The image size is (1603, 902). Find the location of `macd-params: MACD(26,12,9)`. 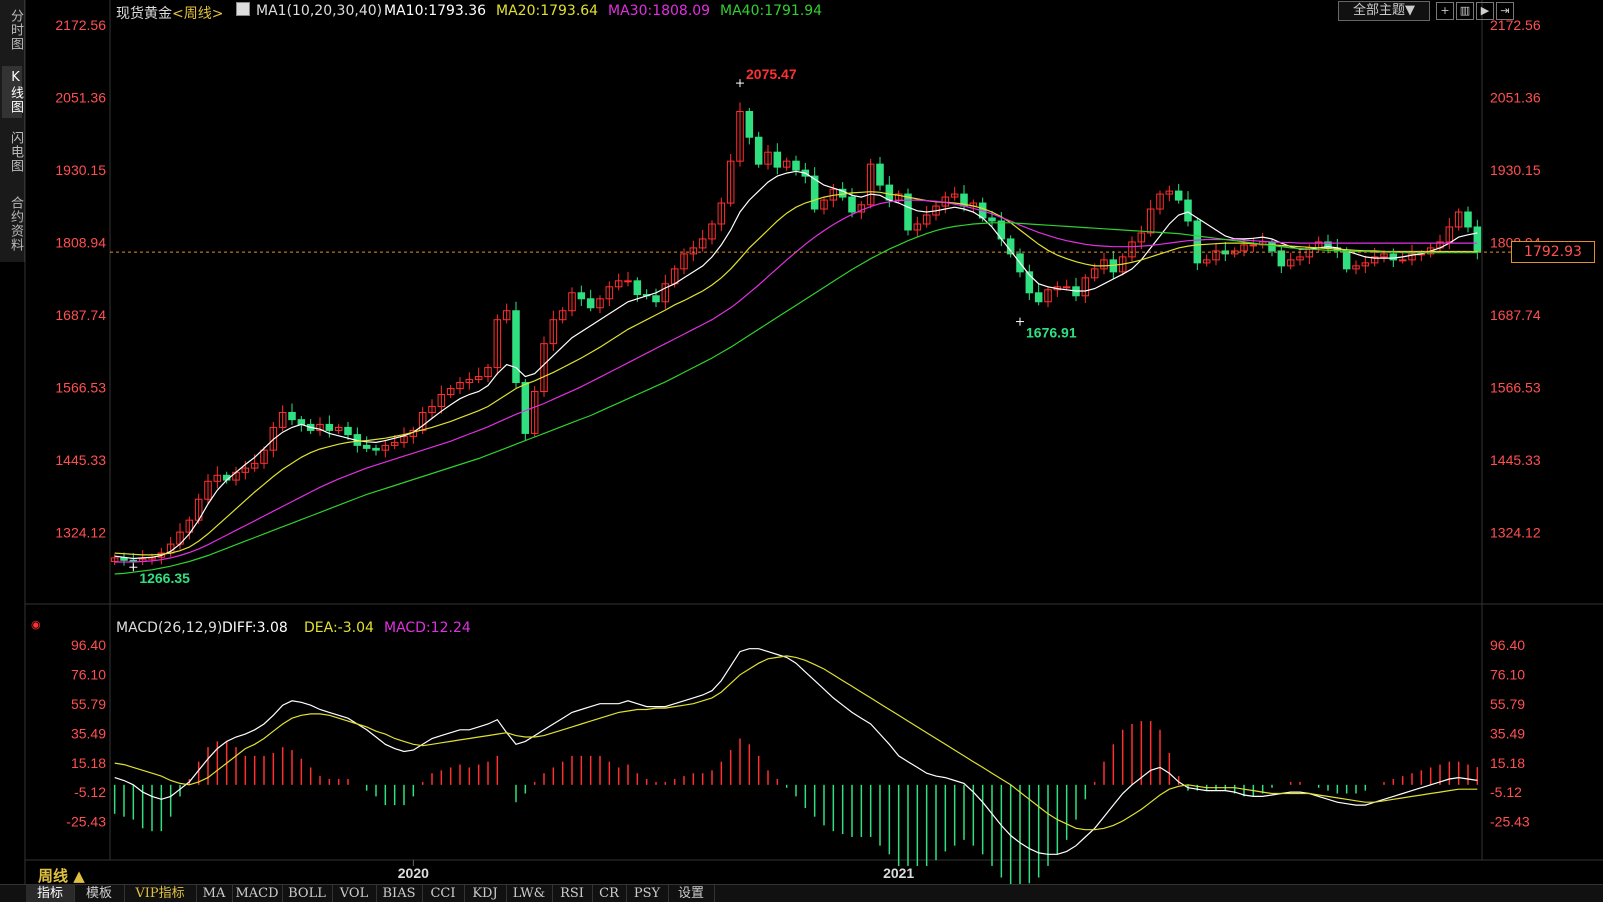

macd-params: MACD(26,12,9) is located at coordinates (169, 628).